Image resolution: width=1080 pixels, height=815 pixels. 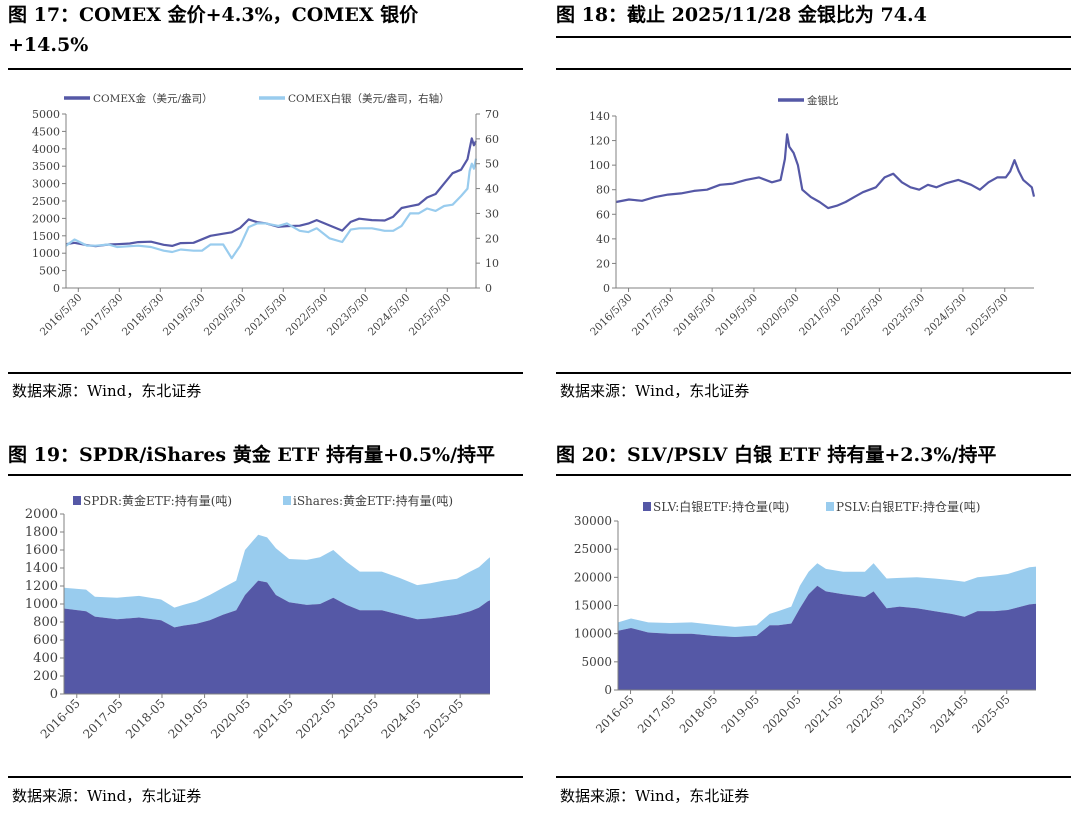 I want to click on legend-label: SLV:白银ETF:持仓量(吨), so click(x=721, y=506).